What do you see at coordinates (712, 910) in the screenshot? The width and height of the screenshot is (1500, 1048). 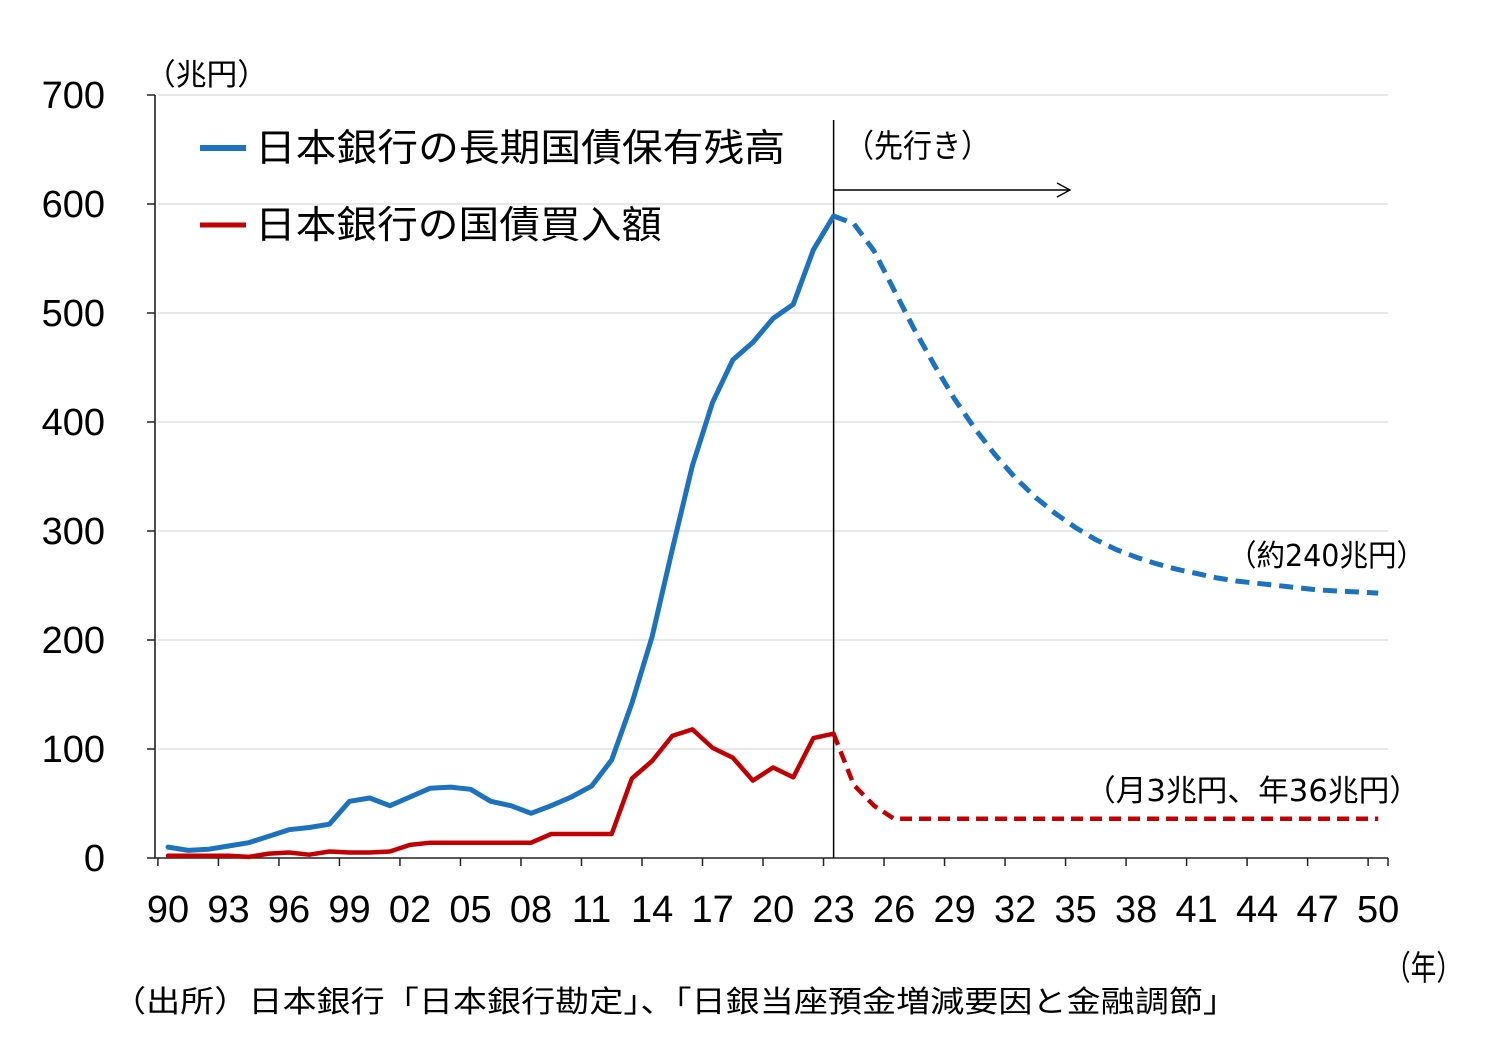 I see `x-tick-label: 17` at bounding box center [712, 910].